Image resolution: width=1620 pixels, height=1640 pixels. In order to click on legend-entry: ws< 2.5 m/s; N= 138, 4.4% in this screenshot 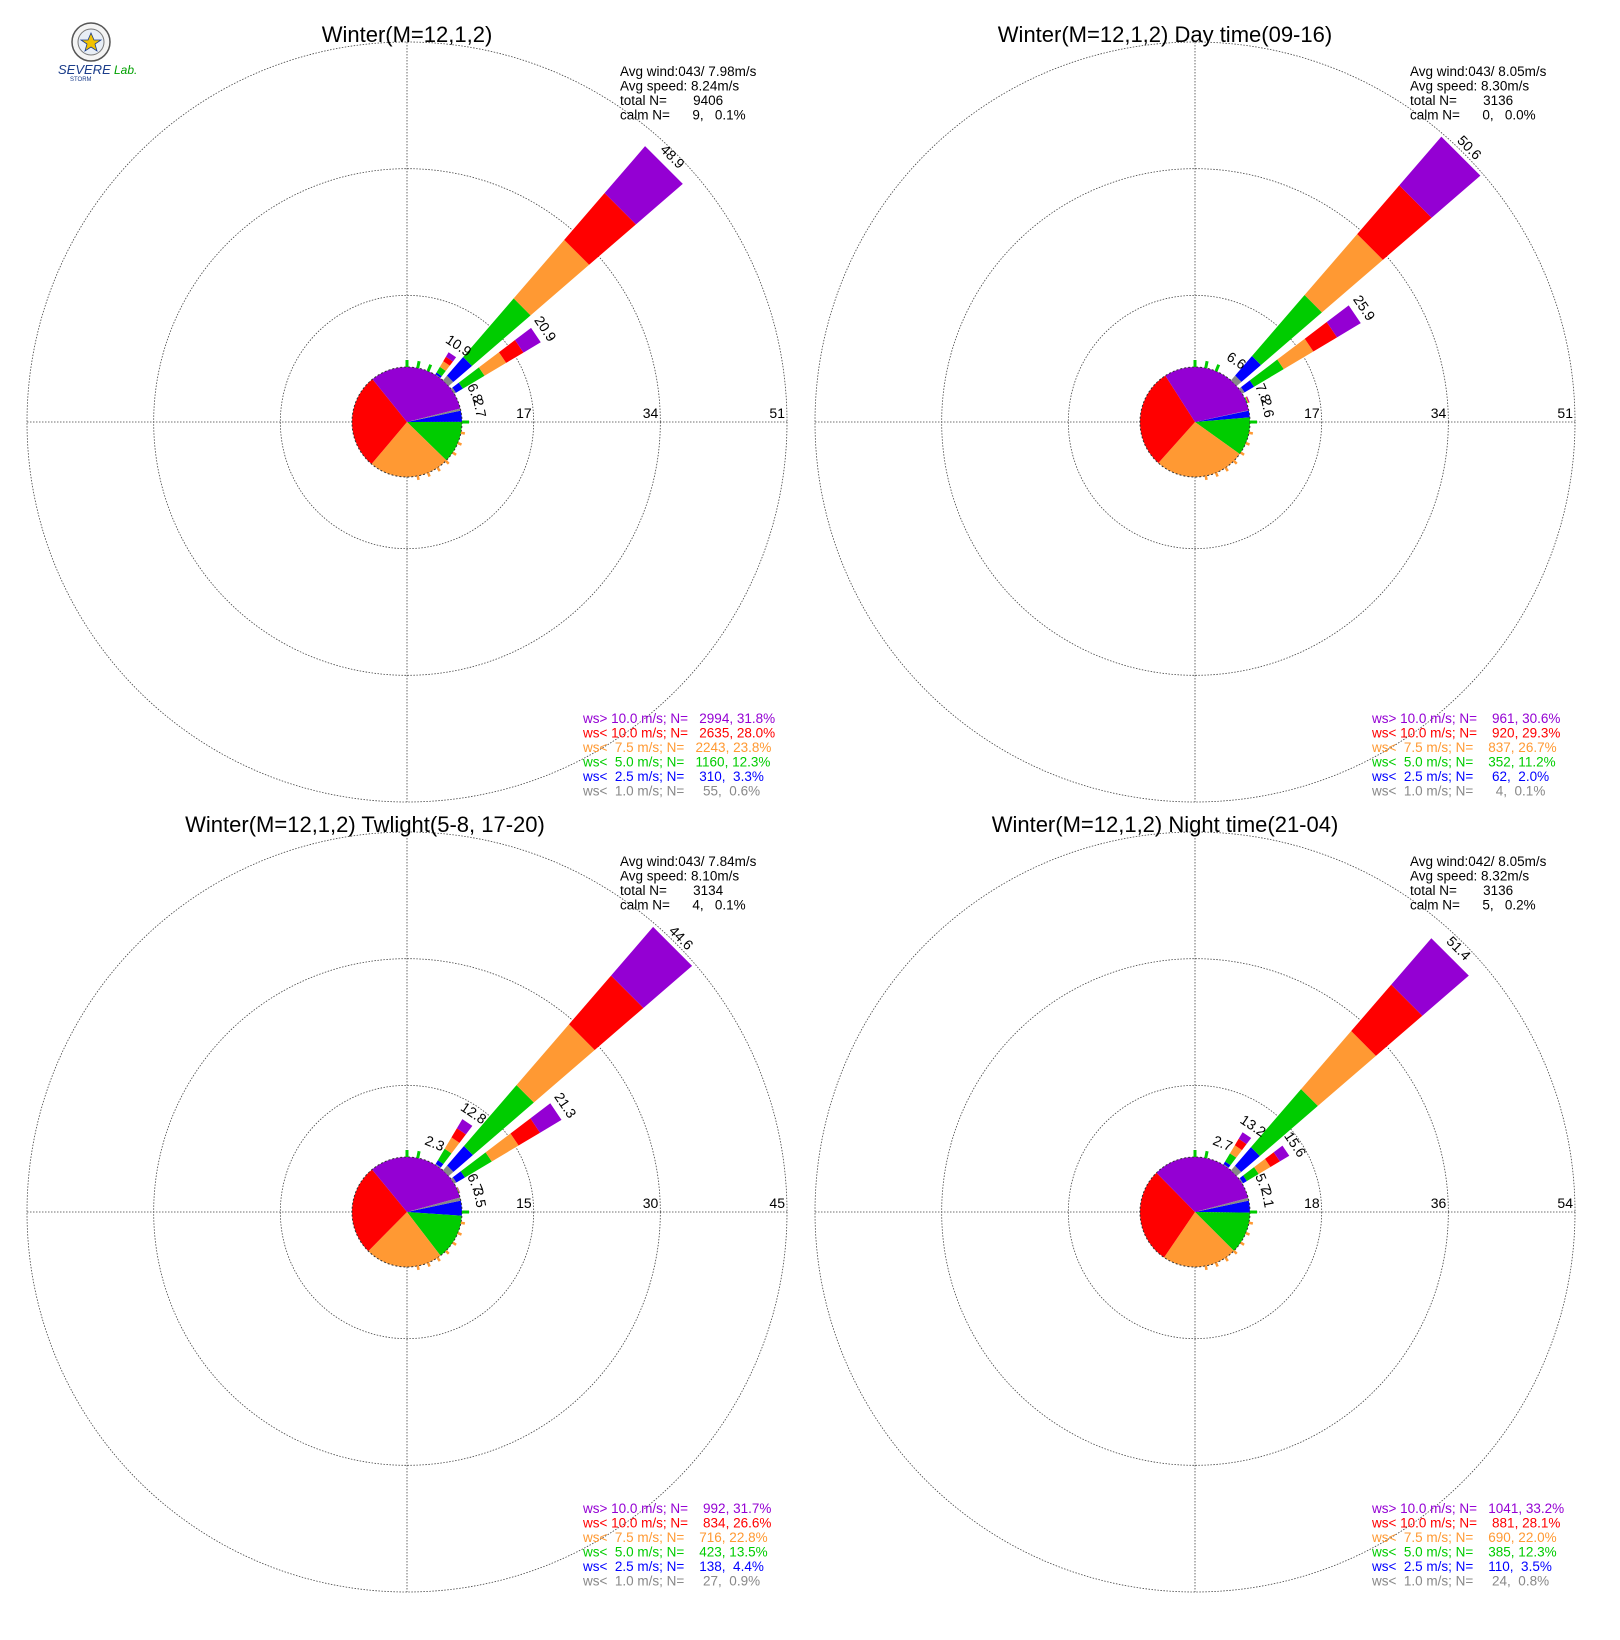, I will do `click(673, 1566)`.